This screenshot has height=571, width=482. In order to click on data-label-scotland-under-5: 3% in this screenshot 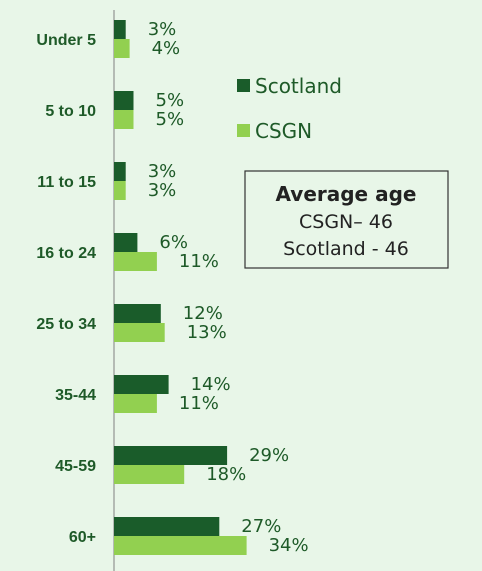, I will do `click(162, 29)`.